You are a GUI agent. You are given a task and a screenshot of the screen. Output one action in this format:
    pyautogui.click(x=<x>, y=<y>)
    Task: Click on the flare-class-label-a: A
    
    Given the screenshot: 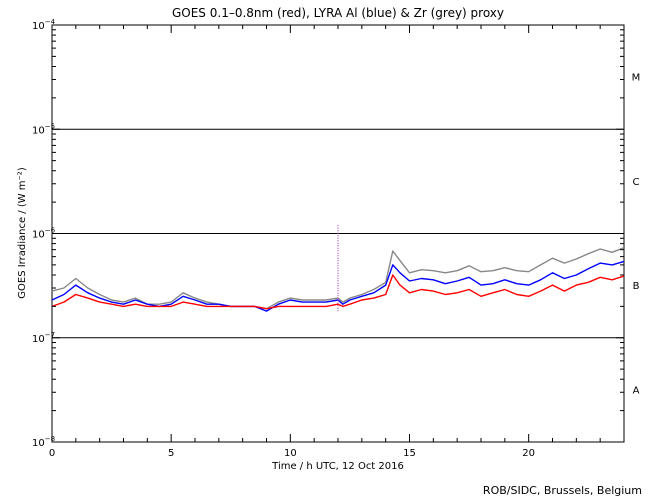 What is the action you would take?
    pyautogui.click(x=636, y=390)
    